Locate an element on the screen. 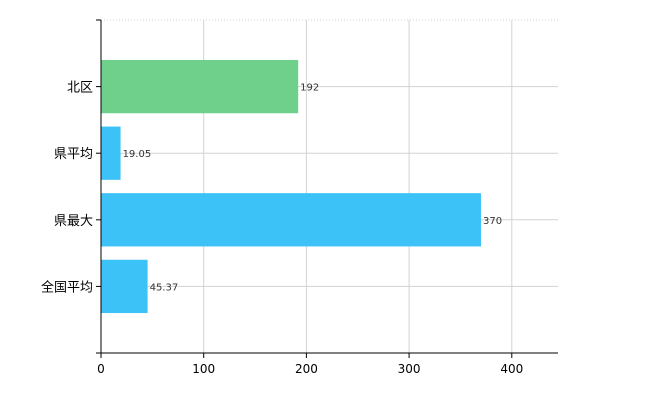  data-label: 192 is located at coordinates (309, 88).